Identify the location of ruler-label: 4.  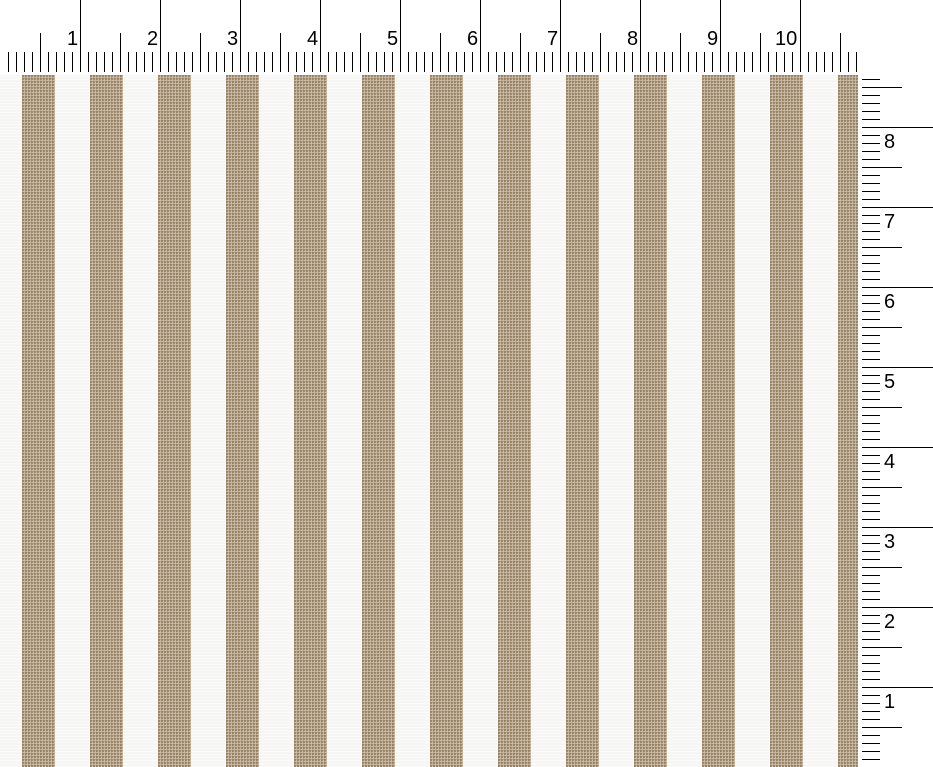
(313, 39).